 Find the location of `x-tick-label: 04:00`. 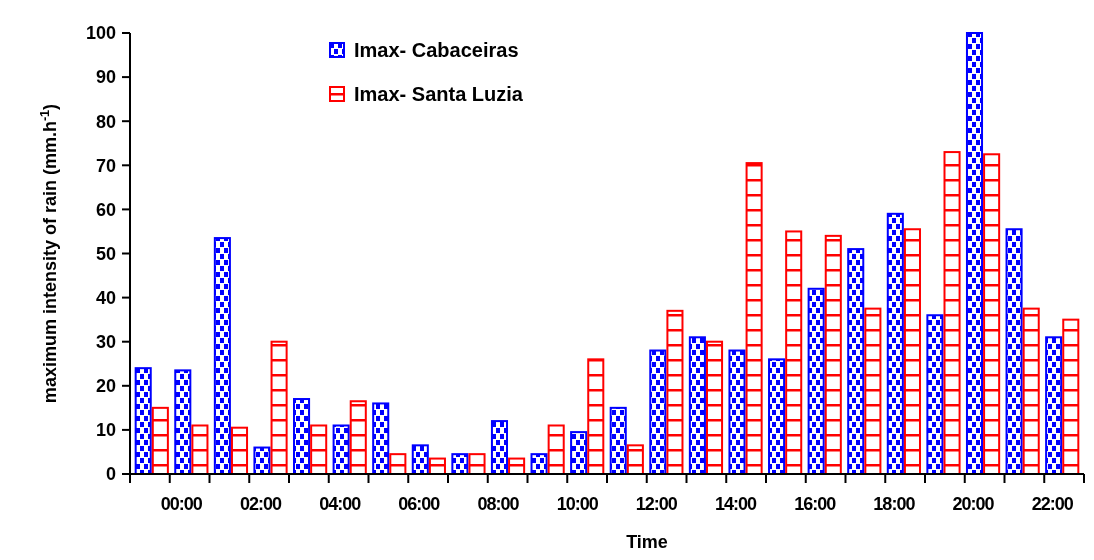

x-tick-label: 04:00 is located at coordinates (340, 504).